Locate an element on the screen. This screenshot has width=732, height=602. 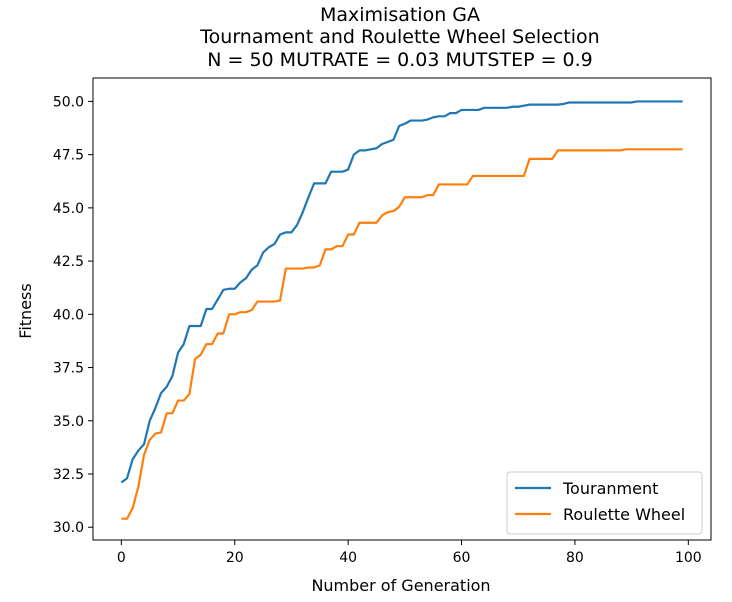
legend-label-touranment: Touranment is located at coordinates (610, 488).